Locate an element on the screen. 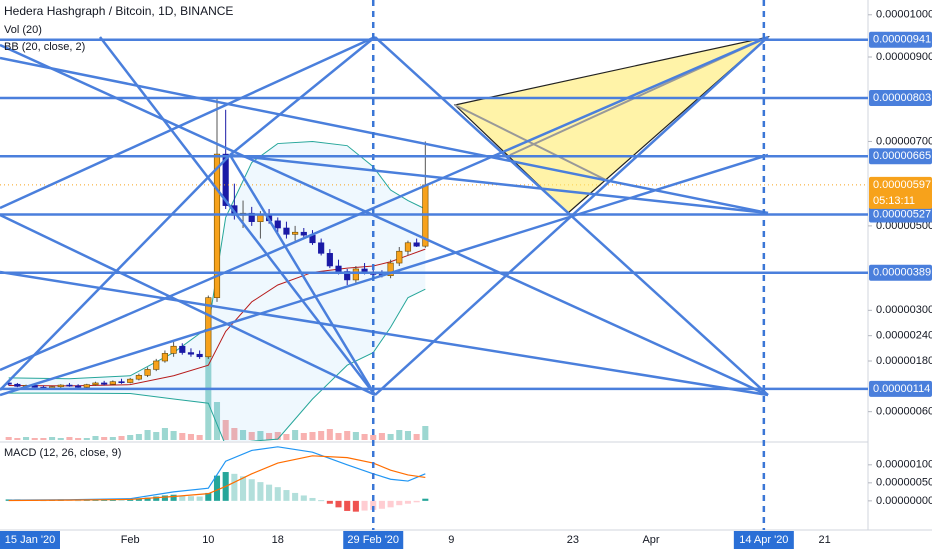 The height and width of the screenshot is (550, 932). level-label: 0.00000114 is located at coordinates (901, 389).